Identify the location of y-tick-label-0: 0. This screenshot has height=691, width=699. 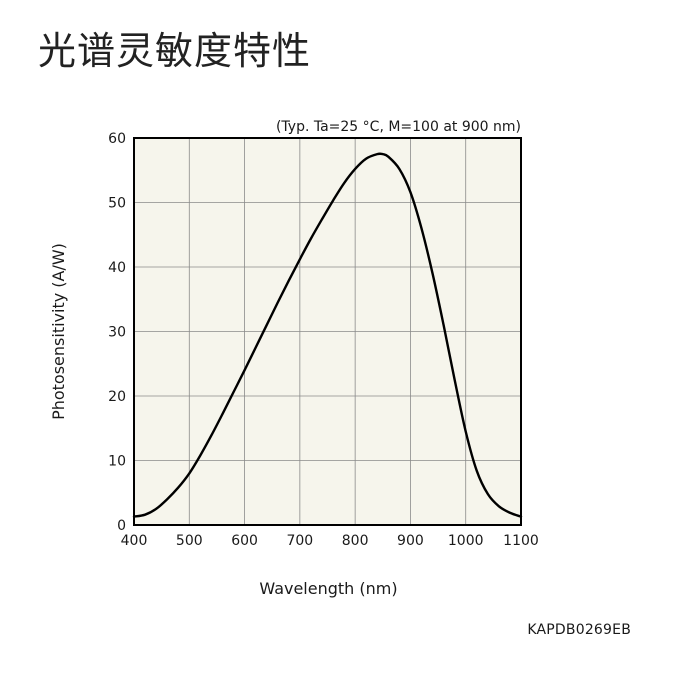
(121, 526).